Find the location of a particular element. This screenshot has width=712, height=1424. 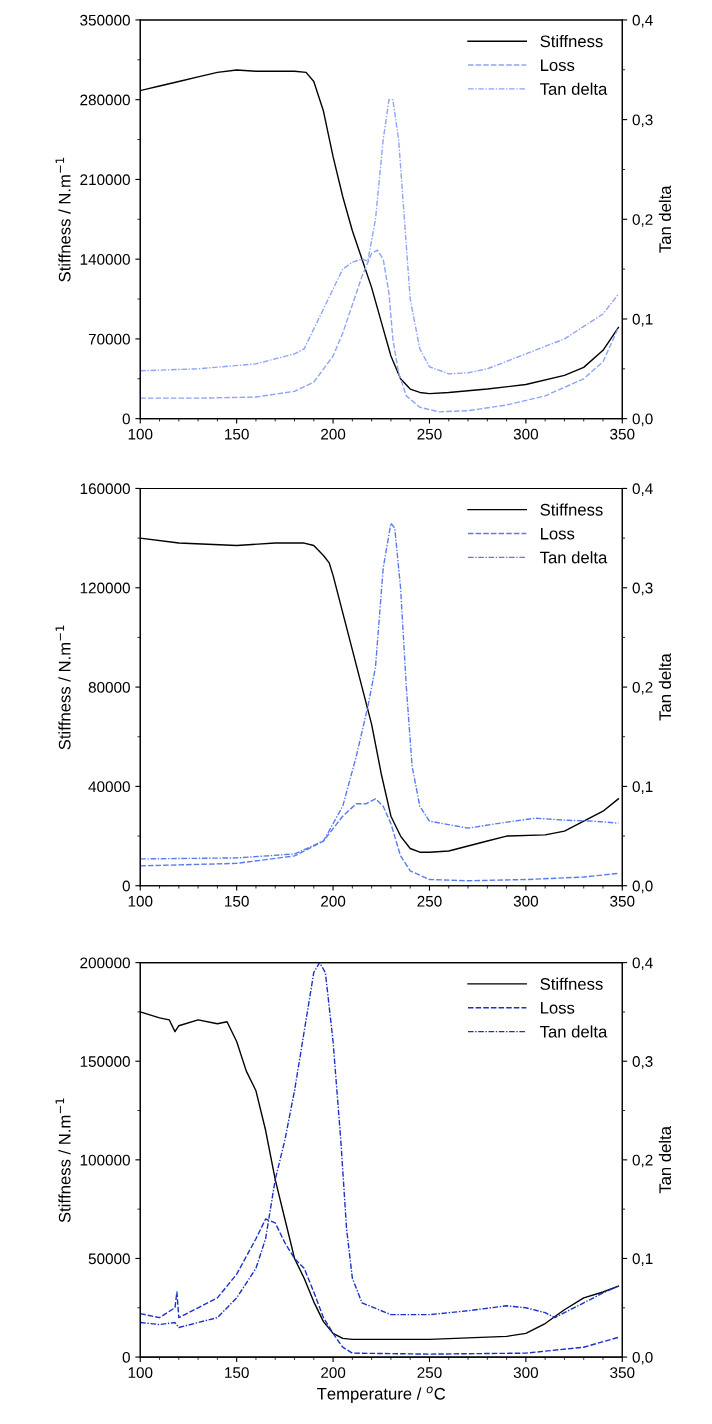

x-axis-title: Temperature / $^{o}$C is located at coordinates (381, 1394).